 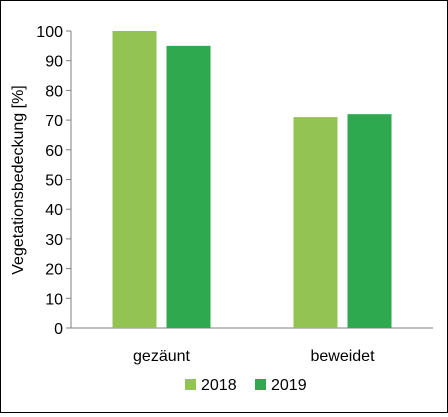 What do you see at coordinates (54, 299) in the screenshot?
I see `y-tick-label: 10` at bounding box center [54, 299].